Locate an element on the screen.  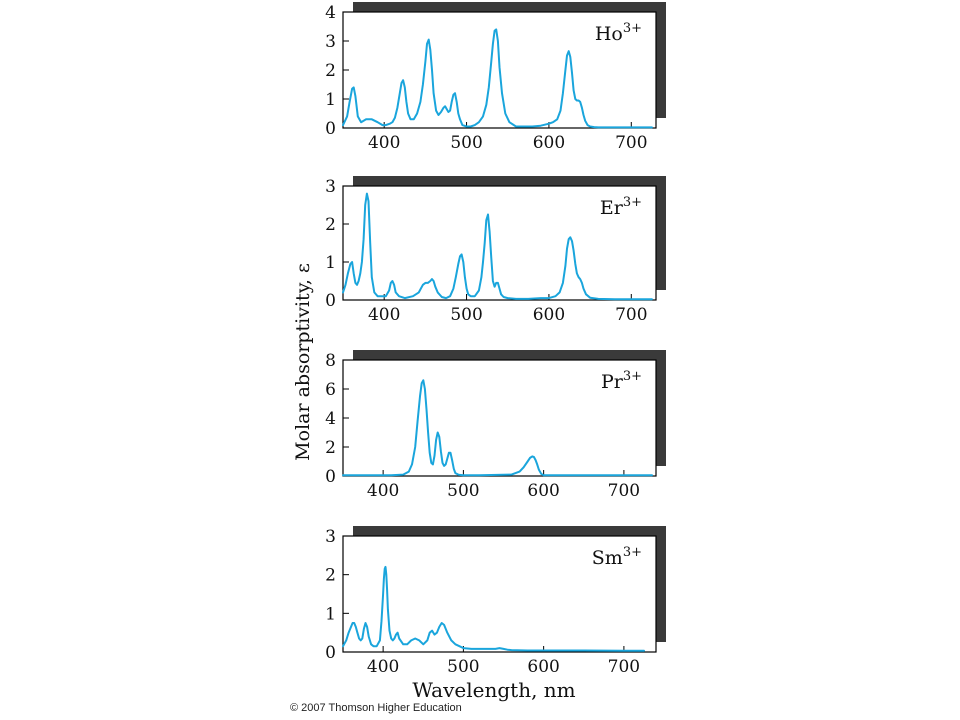
spectrum-panel-sm: 0 1 2 3 400 500 600 700 Sm3+ is located at coordinates (495, 601).